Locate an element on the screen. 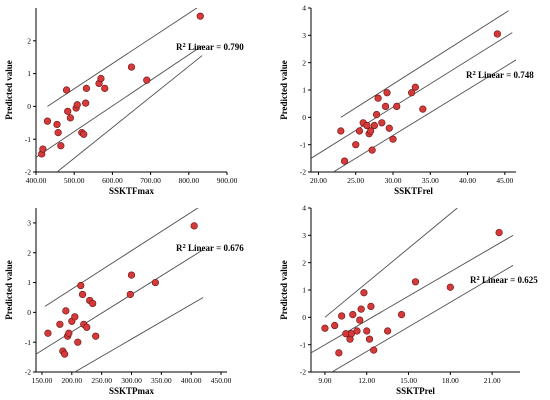 Image resolution: width=550 pixels, height=400 pixels. x-tick-label: 700.00 is located at coordinates (150, 180).